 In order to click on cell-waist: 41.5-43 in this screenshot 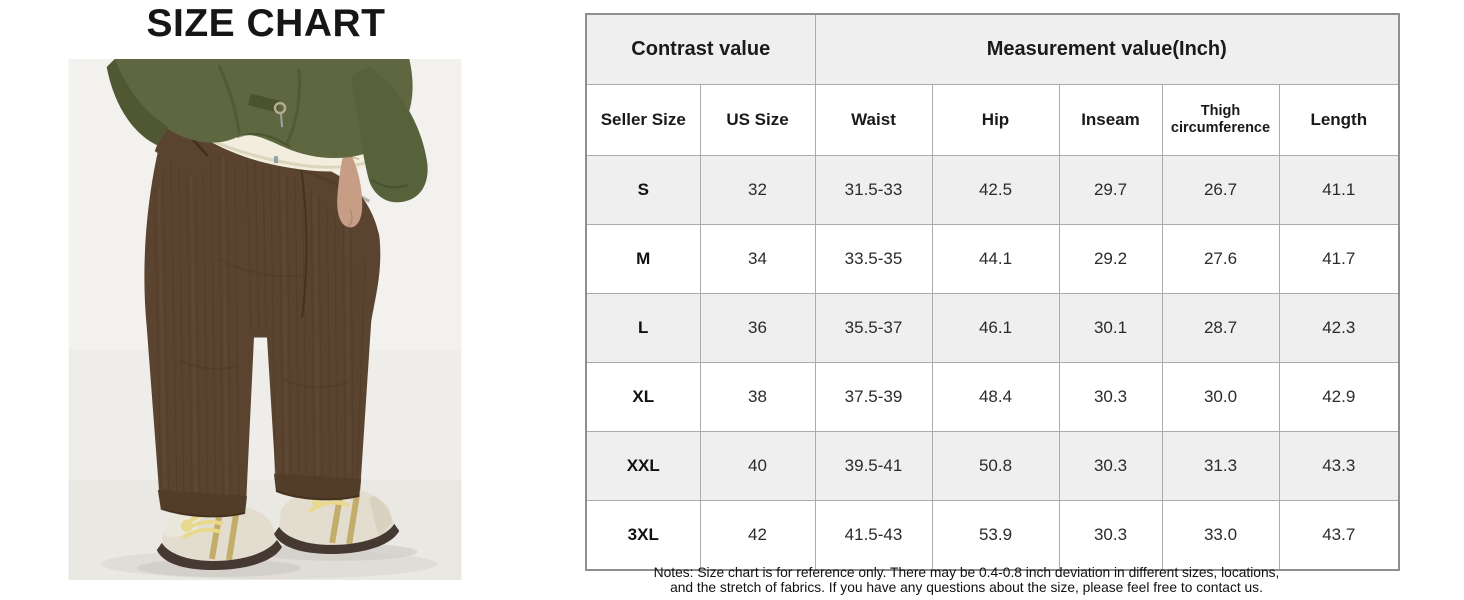, I will do `click(873, 535)`.